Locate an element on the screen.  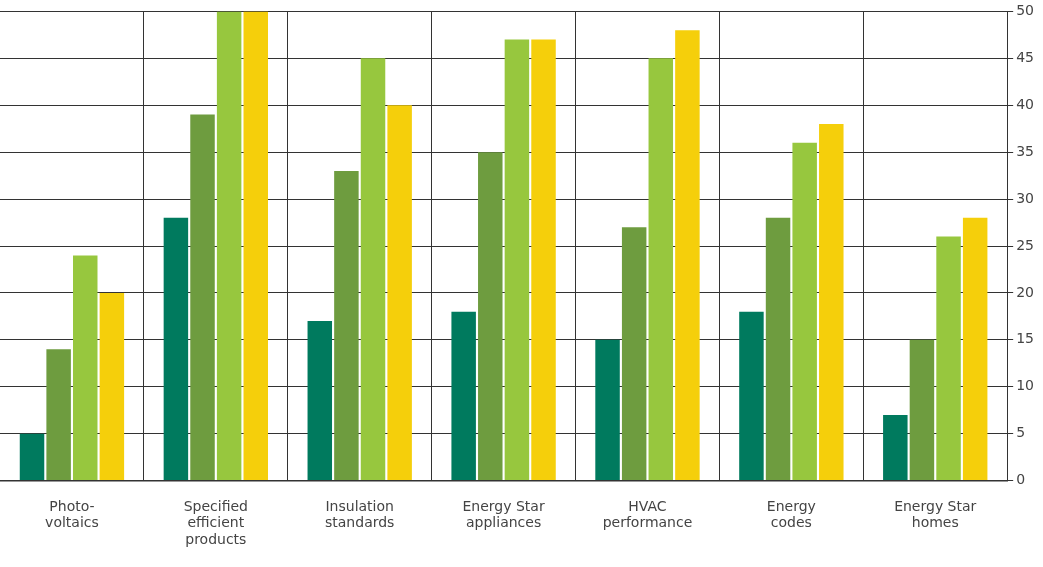
y-tick-label: 20 is located at coordinates (1025, 291).